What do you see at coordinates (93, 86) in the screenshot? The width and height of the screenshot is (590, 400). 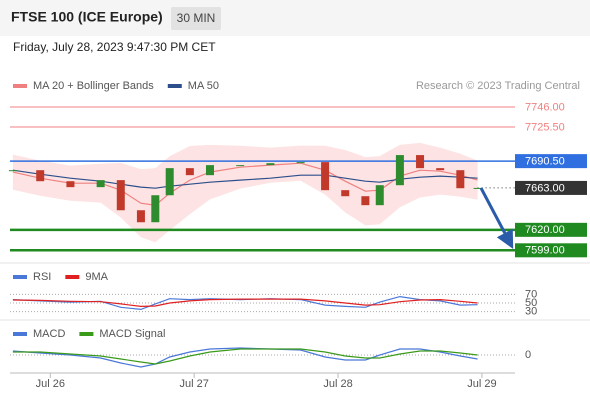 I see `legend-label: MA 20 + Bollinger Bands` at bounding box center [93, 86].